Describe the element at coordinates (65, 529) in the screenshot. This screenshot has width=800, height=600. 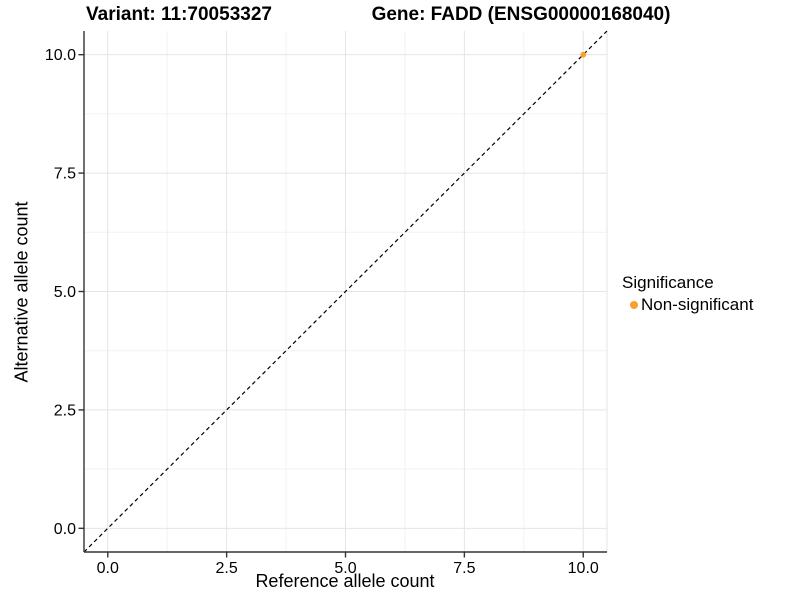
I see `y-tick-label: 0.0` at that location.